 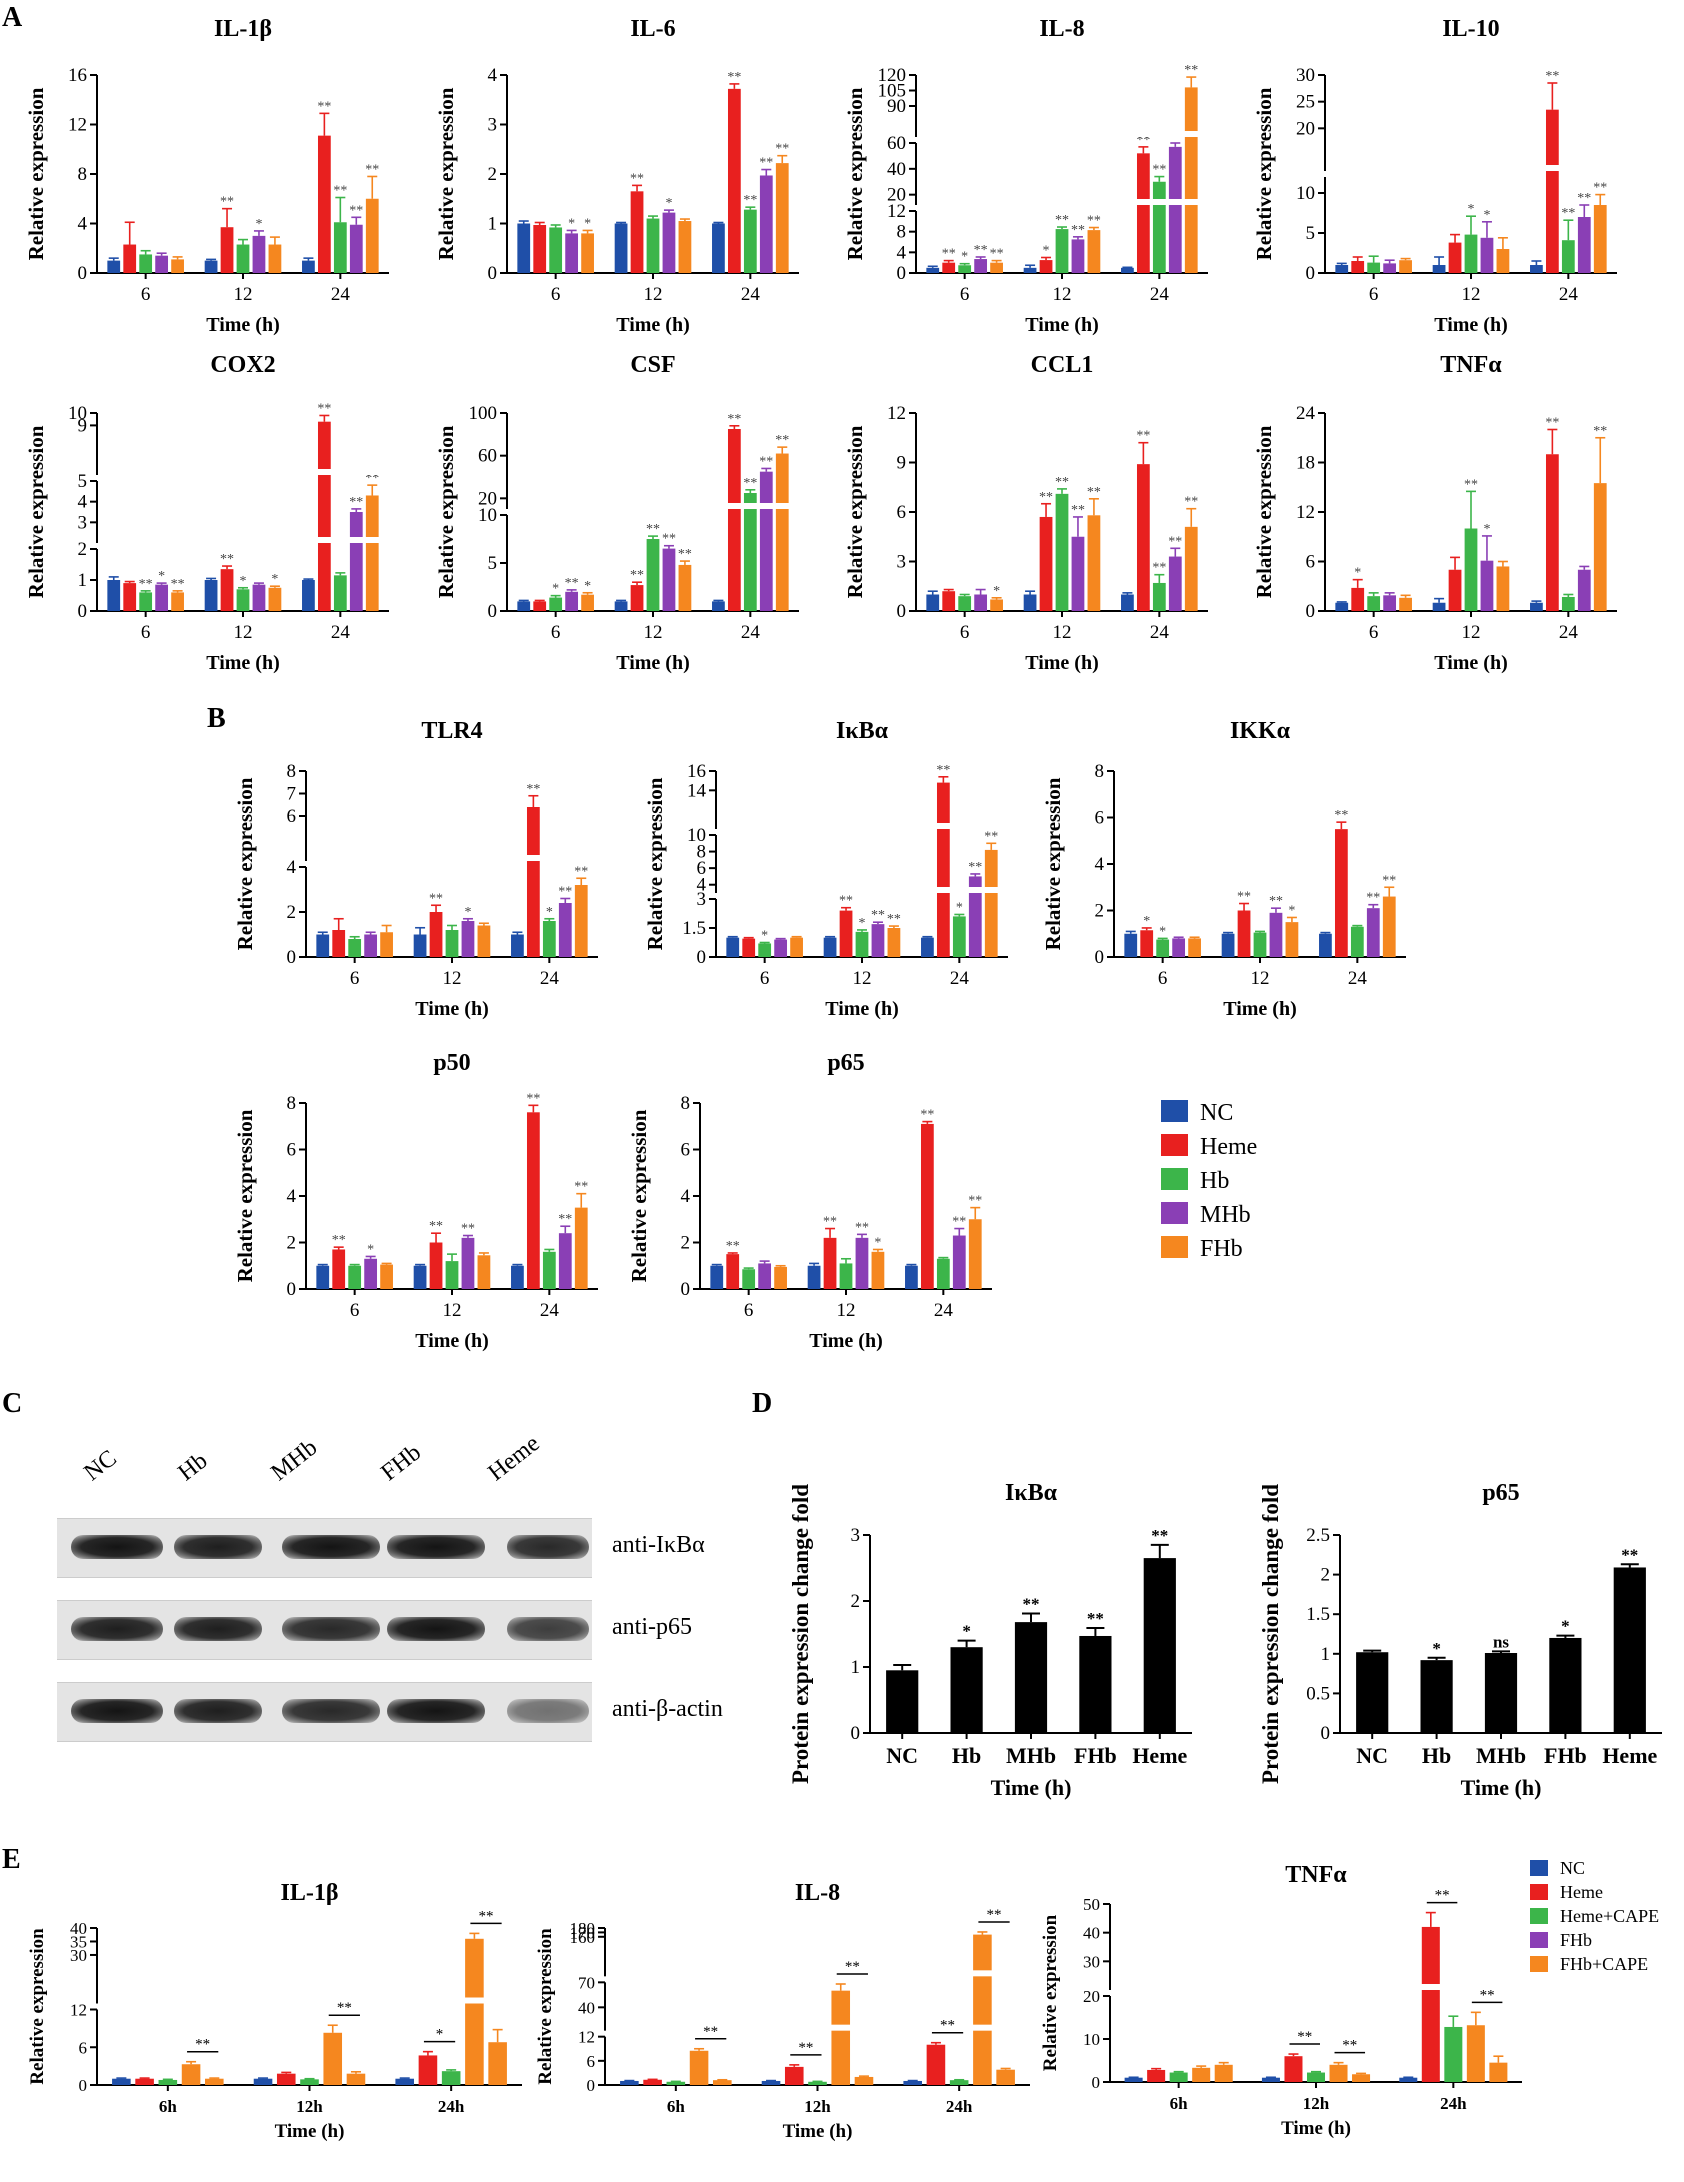 I want to click on blot-strip, so click(x=324, y=1630).